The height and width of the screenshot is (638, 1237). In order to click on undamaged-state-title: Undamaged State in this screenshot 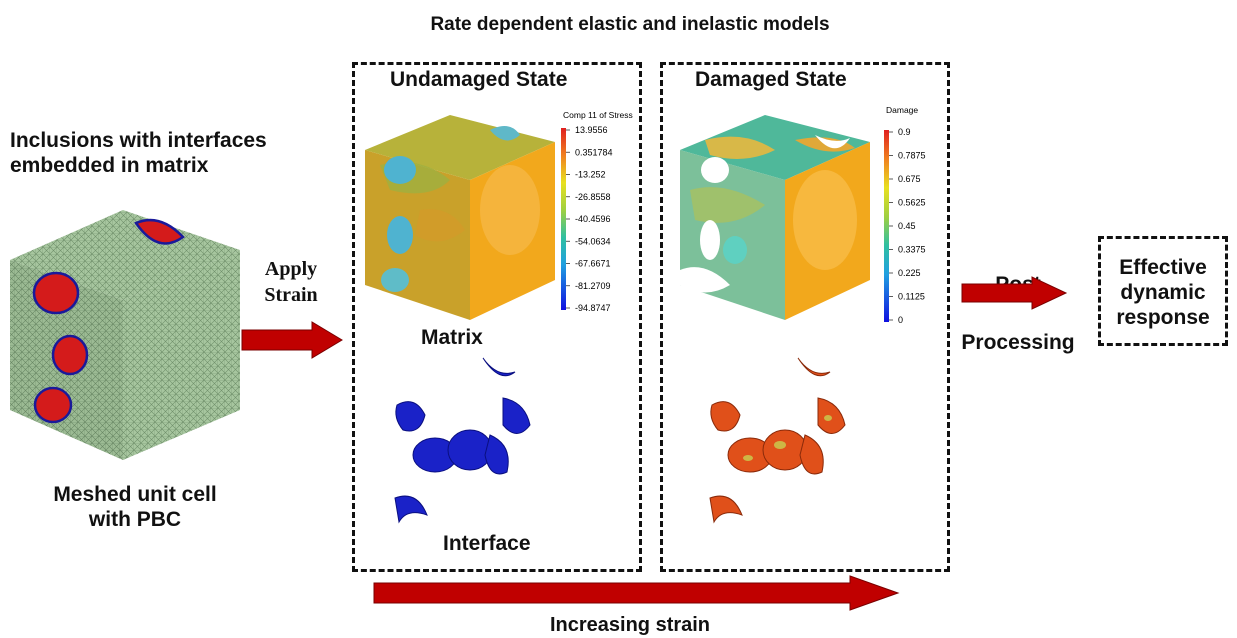, I will do `click(479, 79)`.